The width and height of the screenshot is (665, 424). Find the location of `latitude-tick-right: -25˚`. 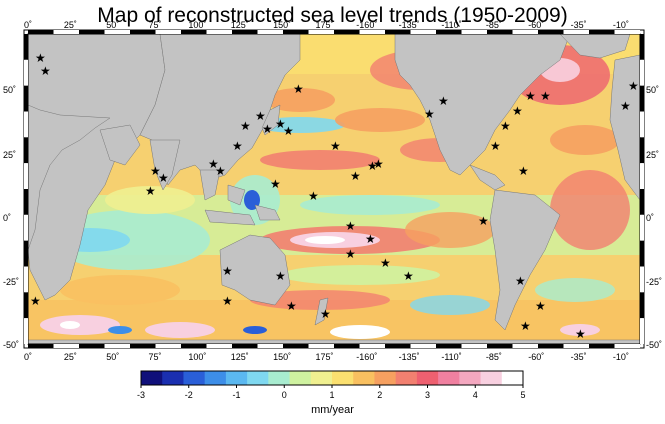

latitude-tick-right: -25˚ is located at coordinates (654, 282).